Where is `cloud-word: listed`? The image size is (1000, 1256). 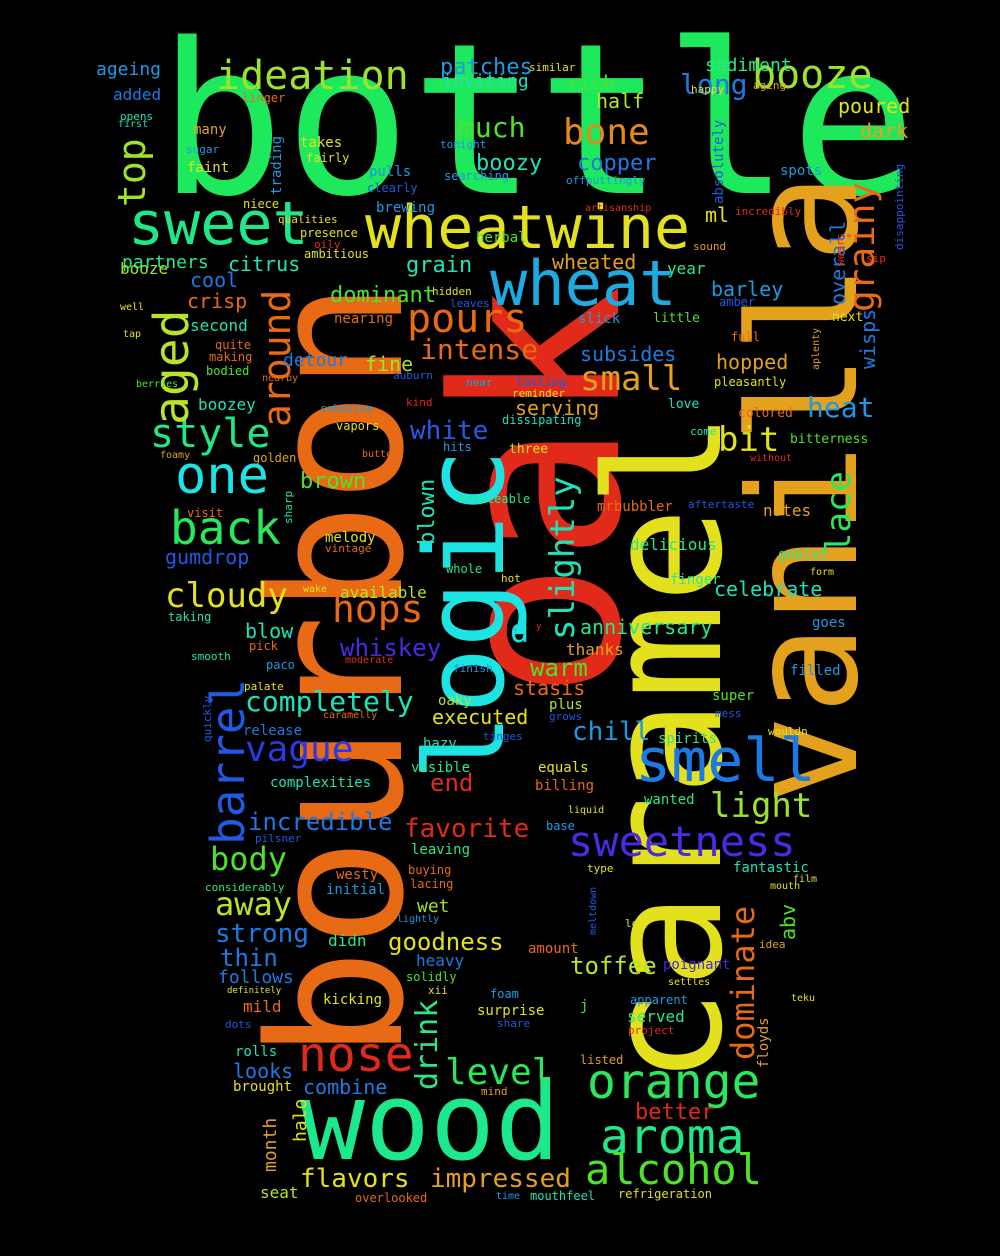 cloud-word: listed is located at coordinates (602, 1060).